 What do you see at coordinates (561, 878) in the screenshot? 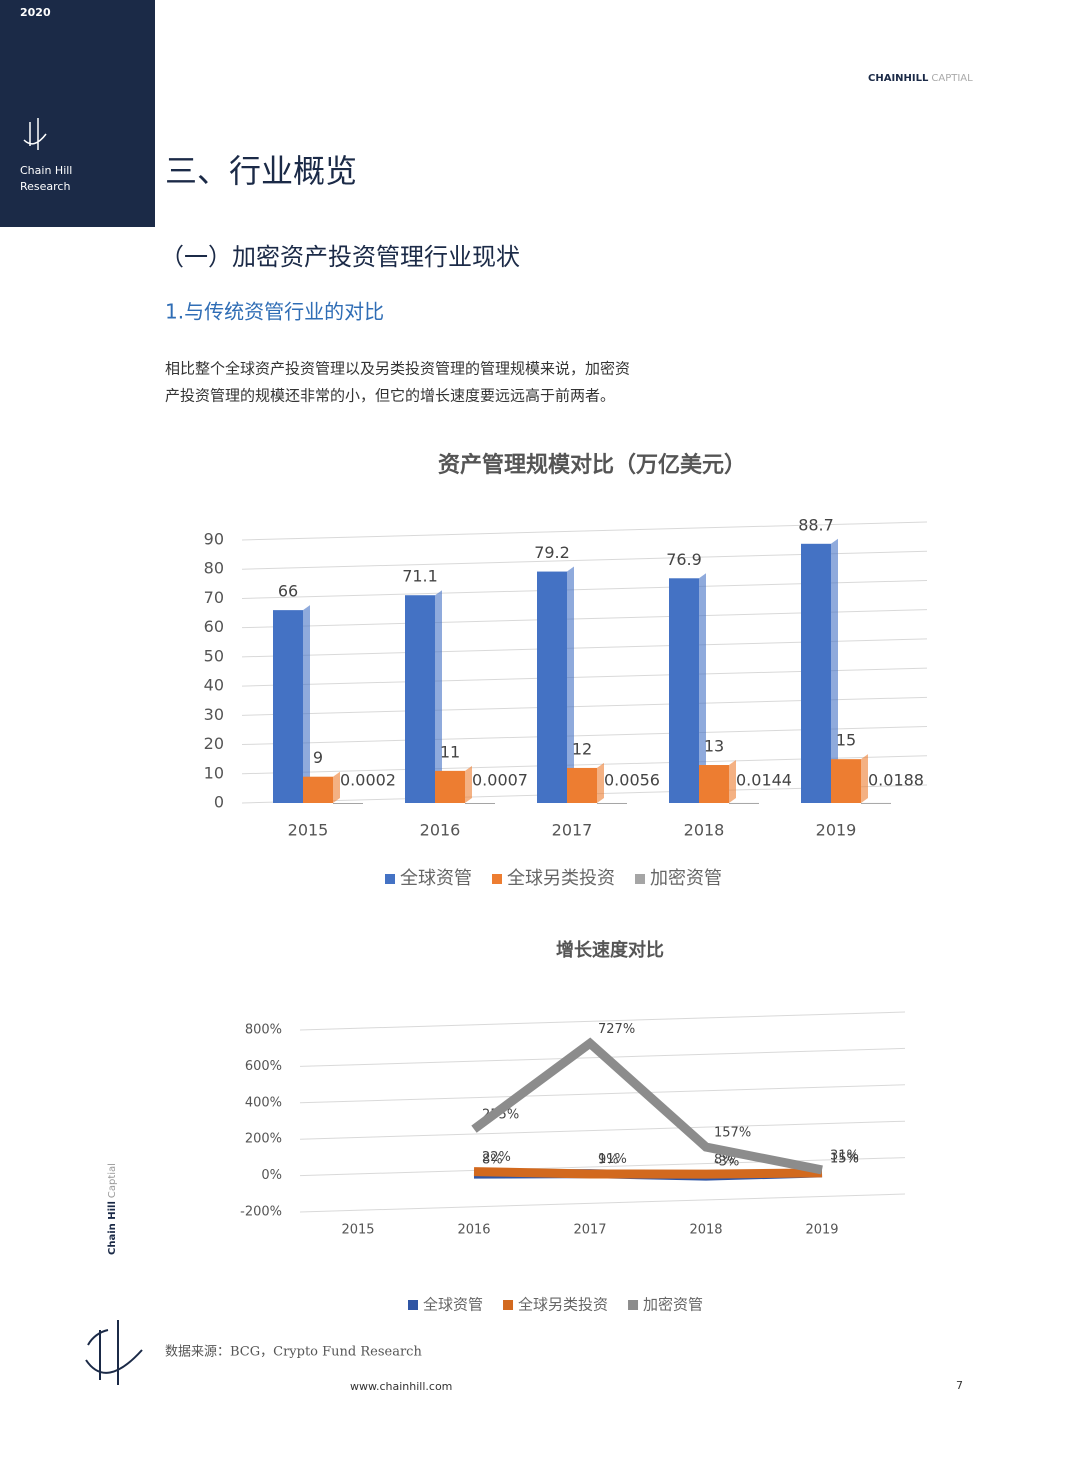
I see `legend-label: 全球另类投资` at bounding box center [561, 878].